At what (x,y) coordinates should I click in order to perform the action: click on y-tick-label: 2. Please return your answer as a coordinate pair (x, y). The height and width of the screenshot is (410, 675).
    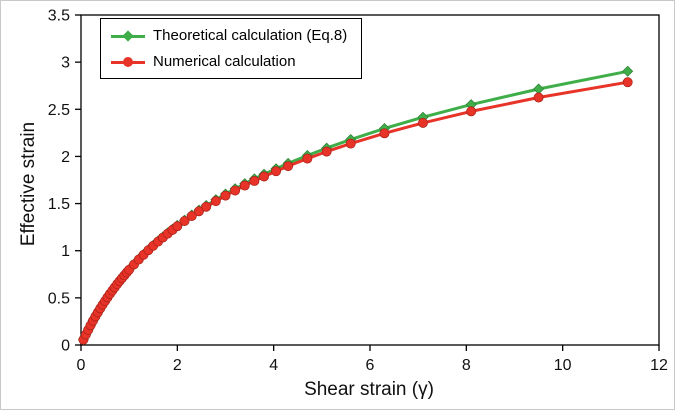
    Looking at the image, I should click on (65, 157).